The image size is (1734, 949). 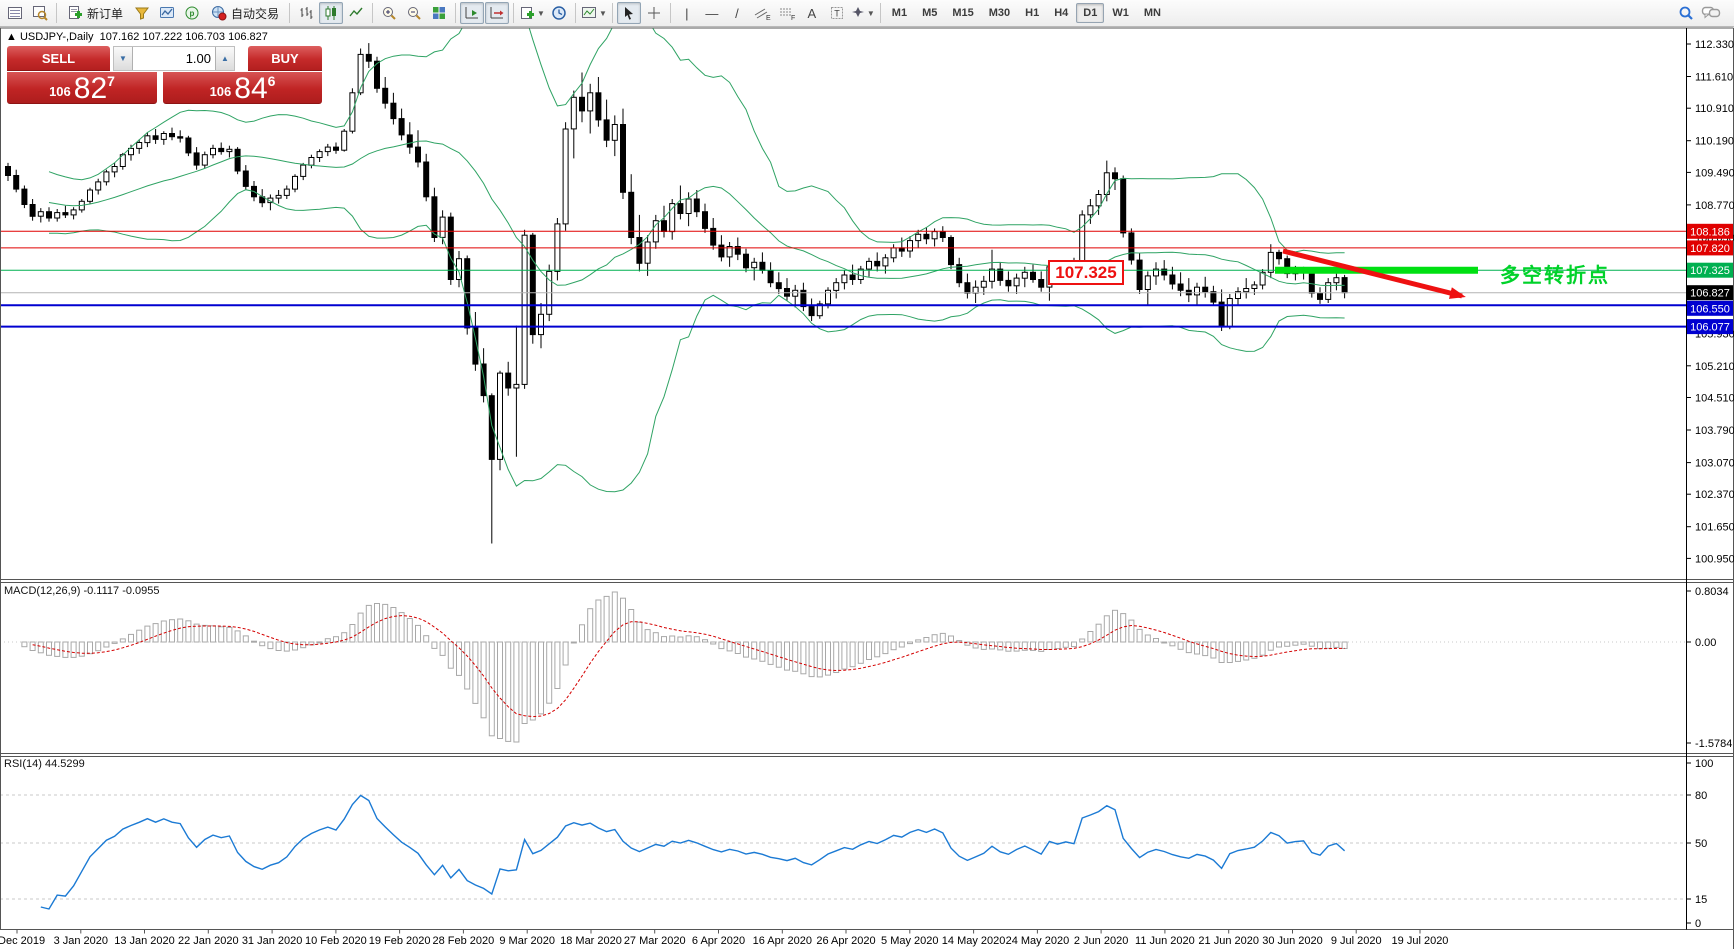 What do you see at coordinates (591, 941) in the screenshot?
I see `svg-text: 18 Mar 2020` at bounding box center [591, 941].